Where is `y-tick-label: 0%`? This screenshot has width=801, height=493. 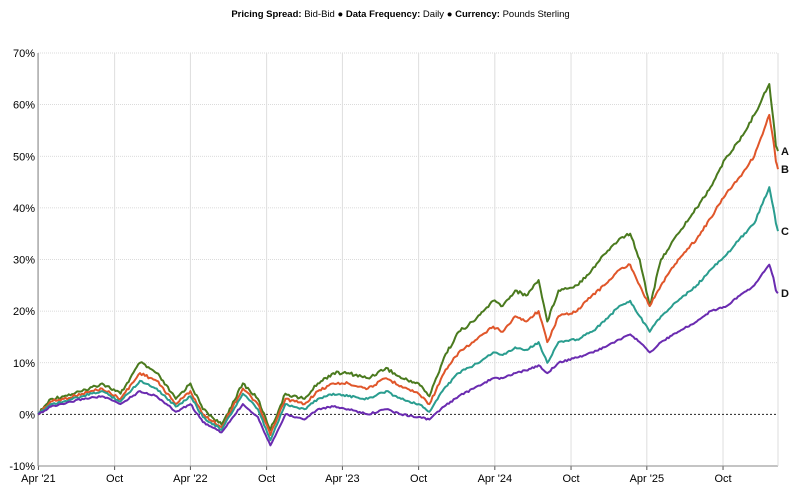 y-tick-label: 0% is located at coordinates (27, 415).